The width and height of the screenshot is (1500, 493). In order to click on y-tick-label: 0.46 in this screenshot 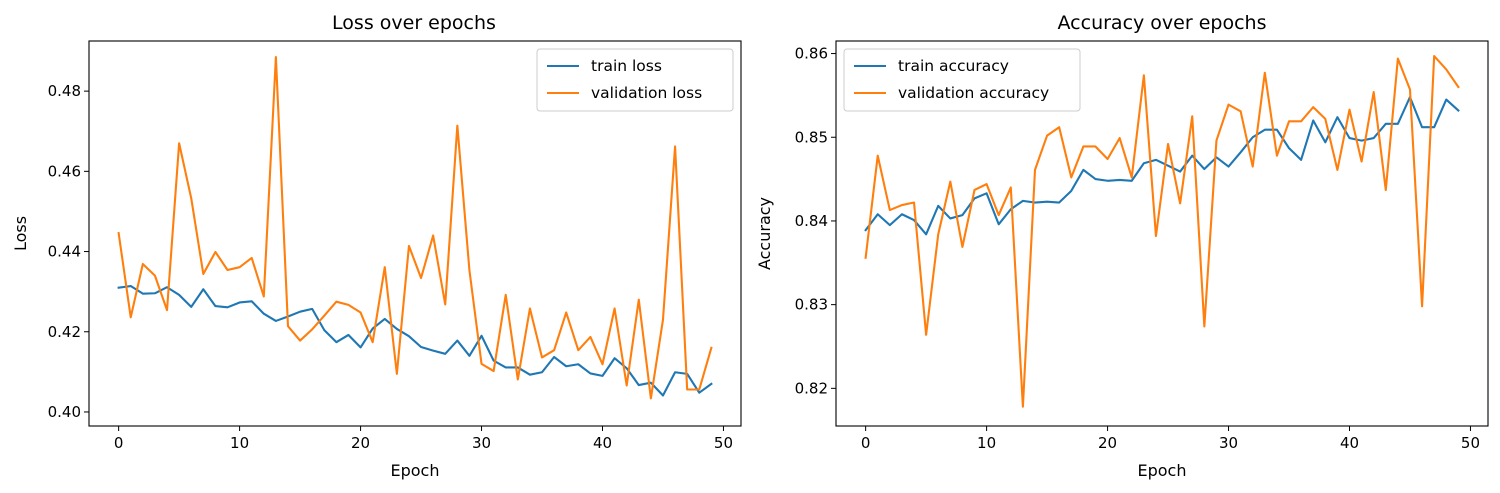, I will do `click(64, 171)`.